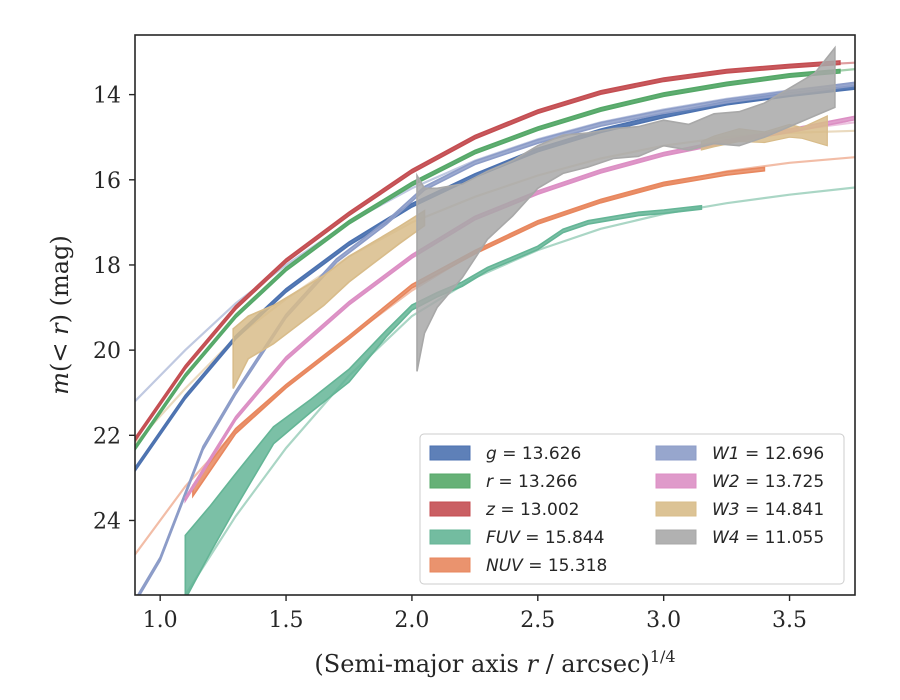  I want to click on y-tick-label: 22, so click(107, 436).